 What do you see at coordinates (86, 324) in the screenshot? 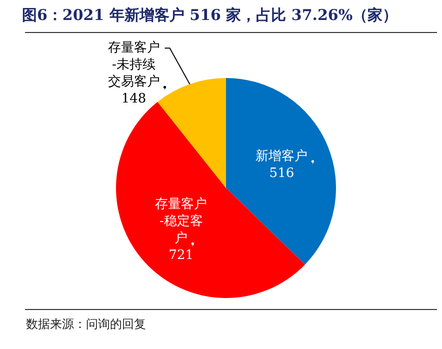
I see `source-note: 数据来源：问询的回复` at bounding box center [86, 324].